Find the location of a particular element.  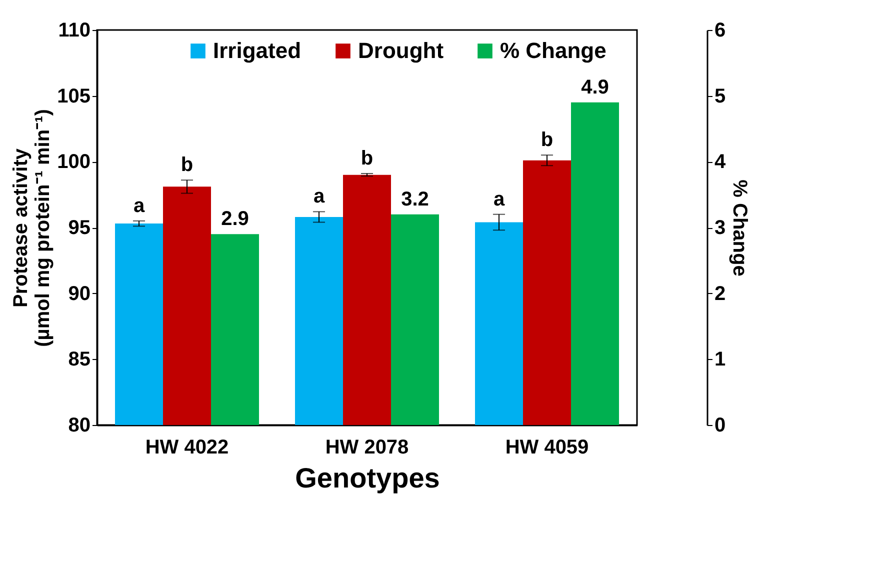

y2-tick-label: 0 is located at coordinates (720, 425).